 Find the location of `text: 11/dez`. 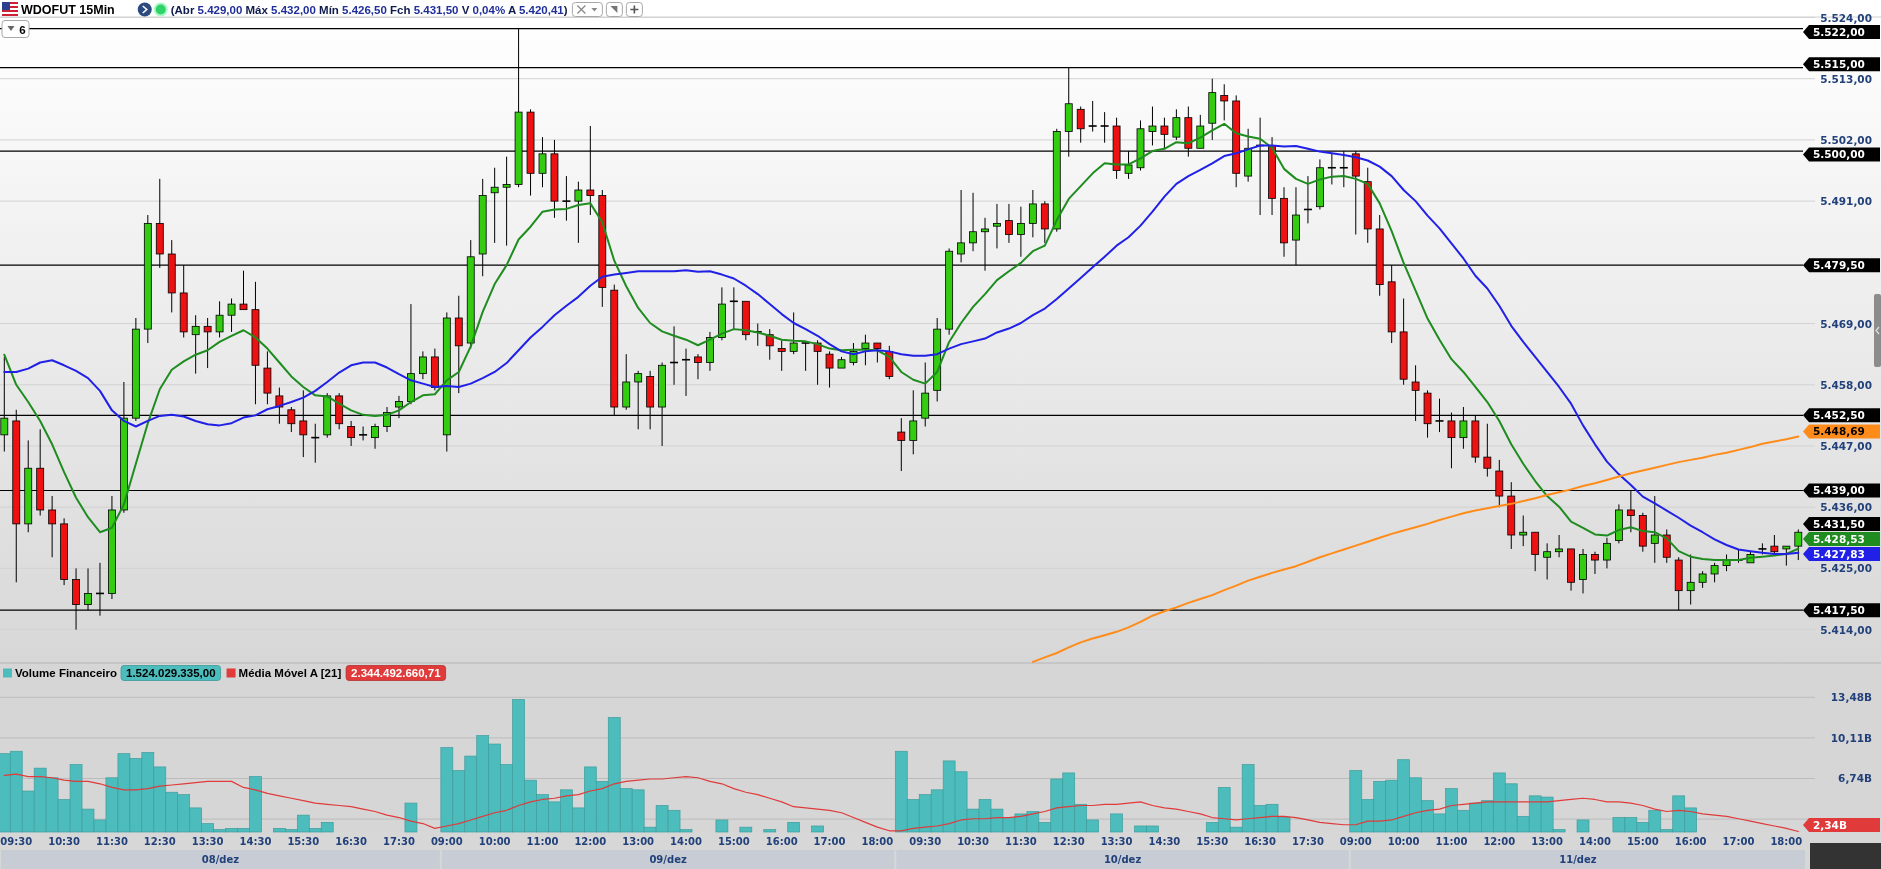

text: 11/dez is located at coordinates (1578, 859).